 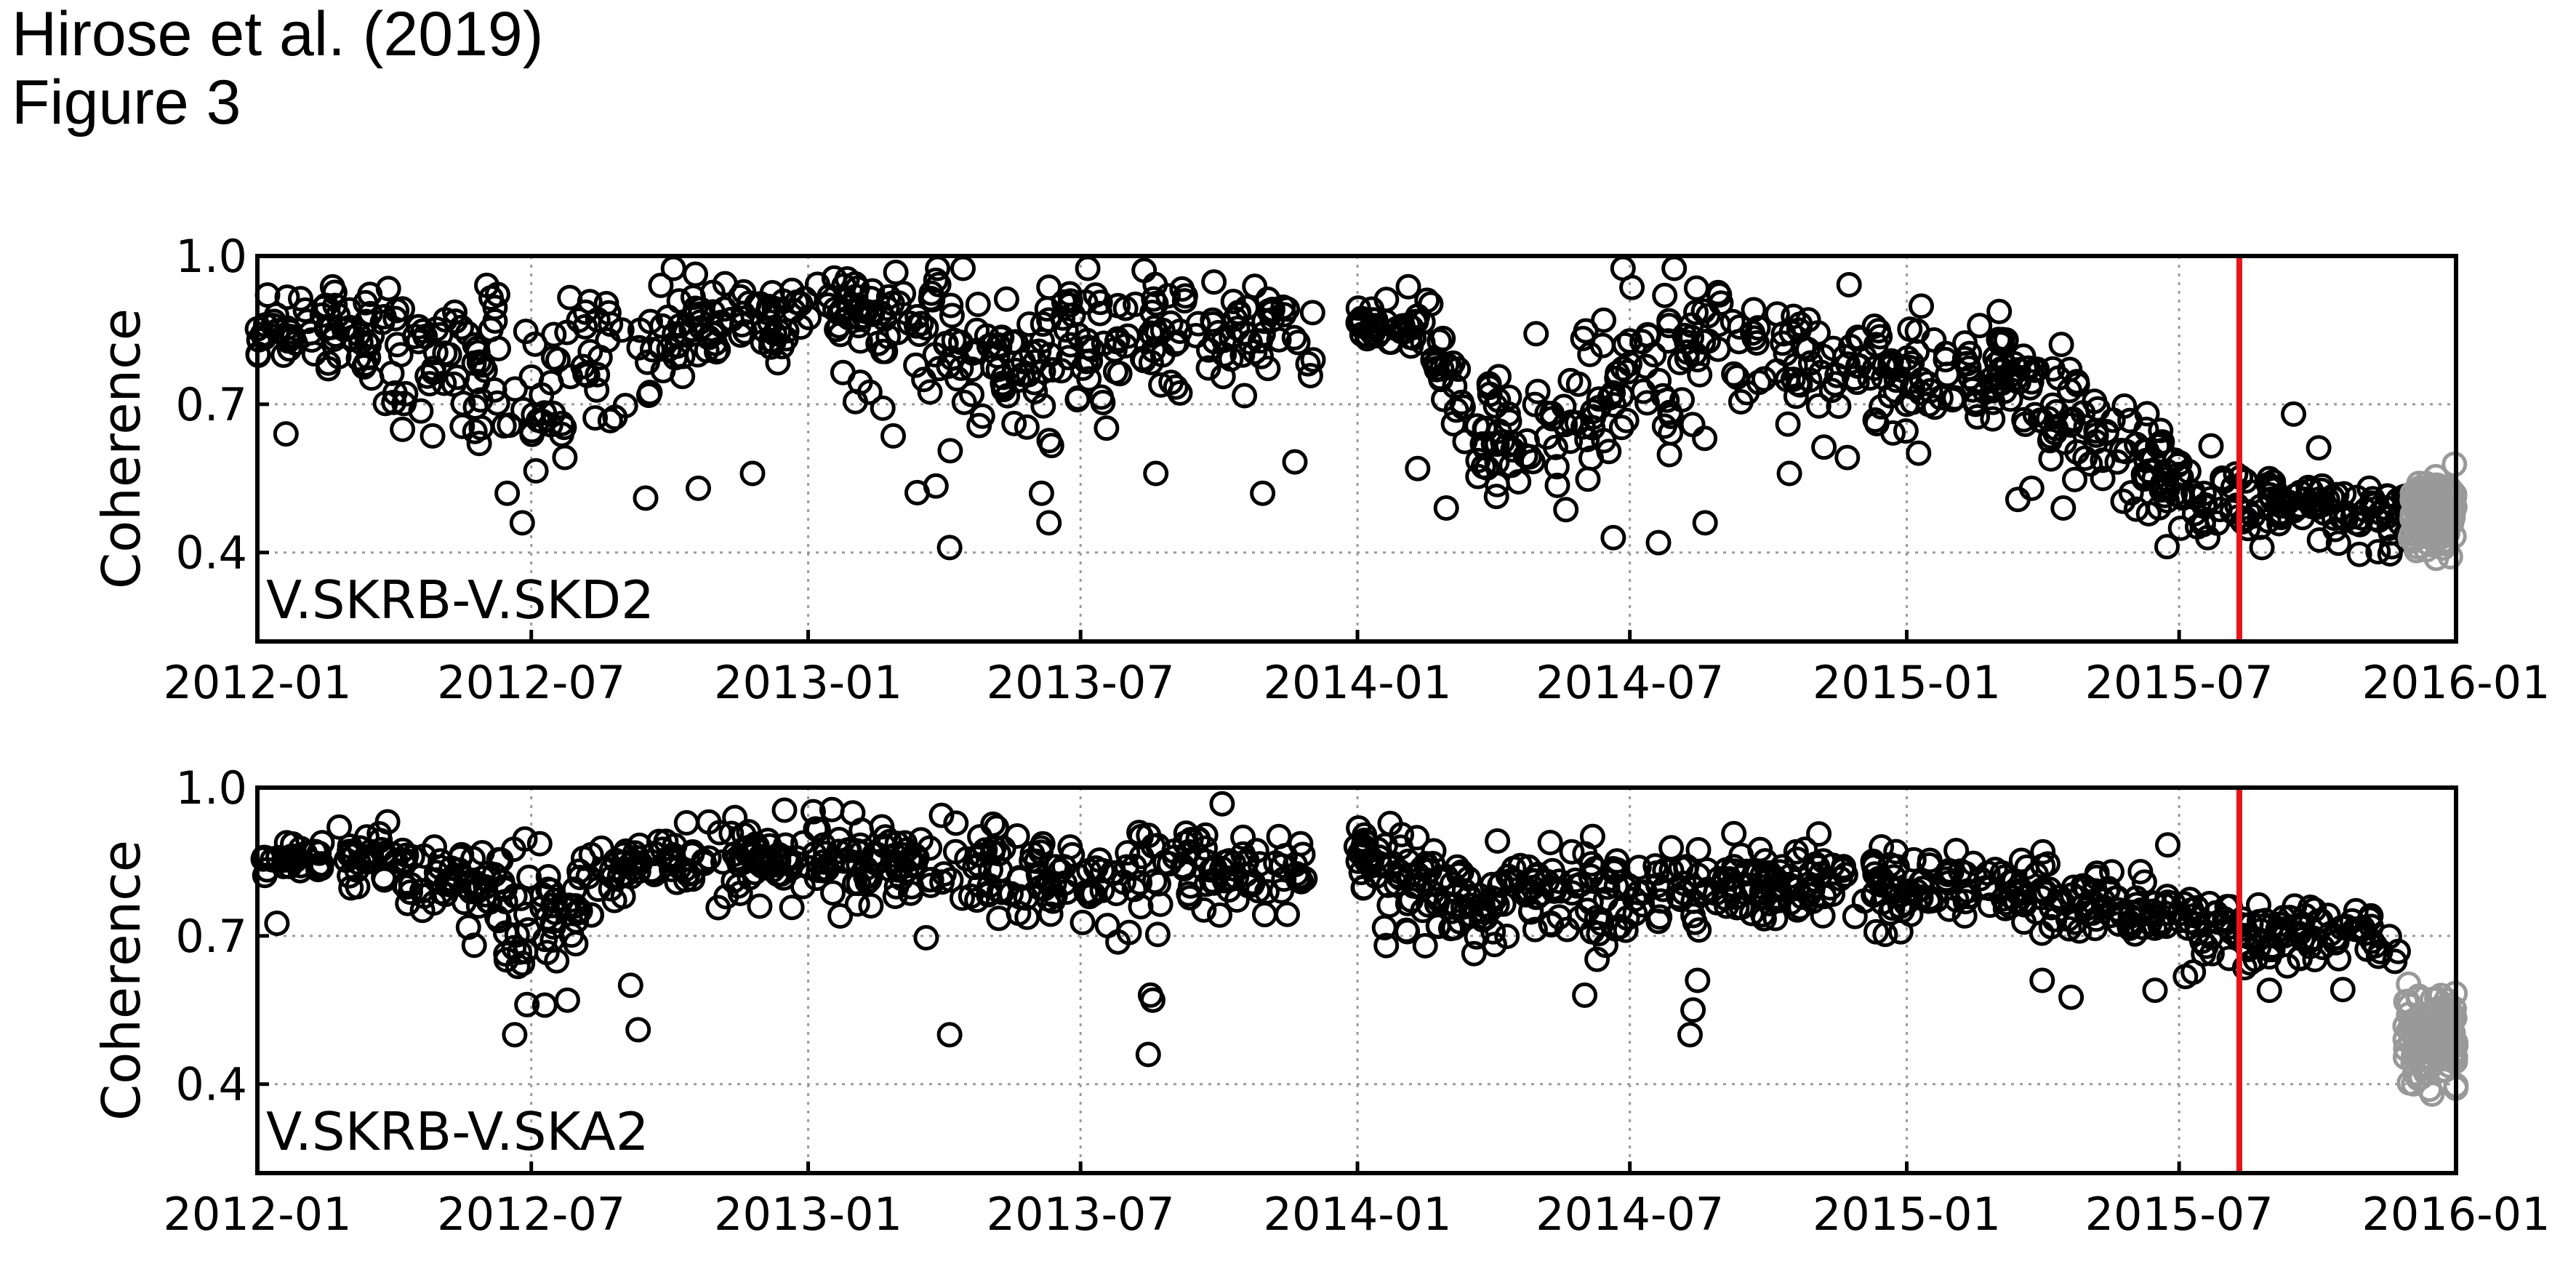 I want to click on x-tick-label: 2012-07, so click(x=531, y=682).